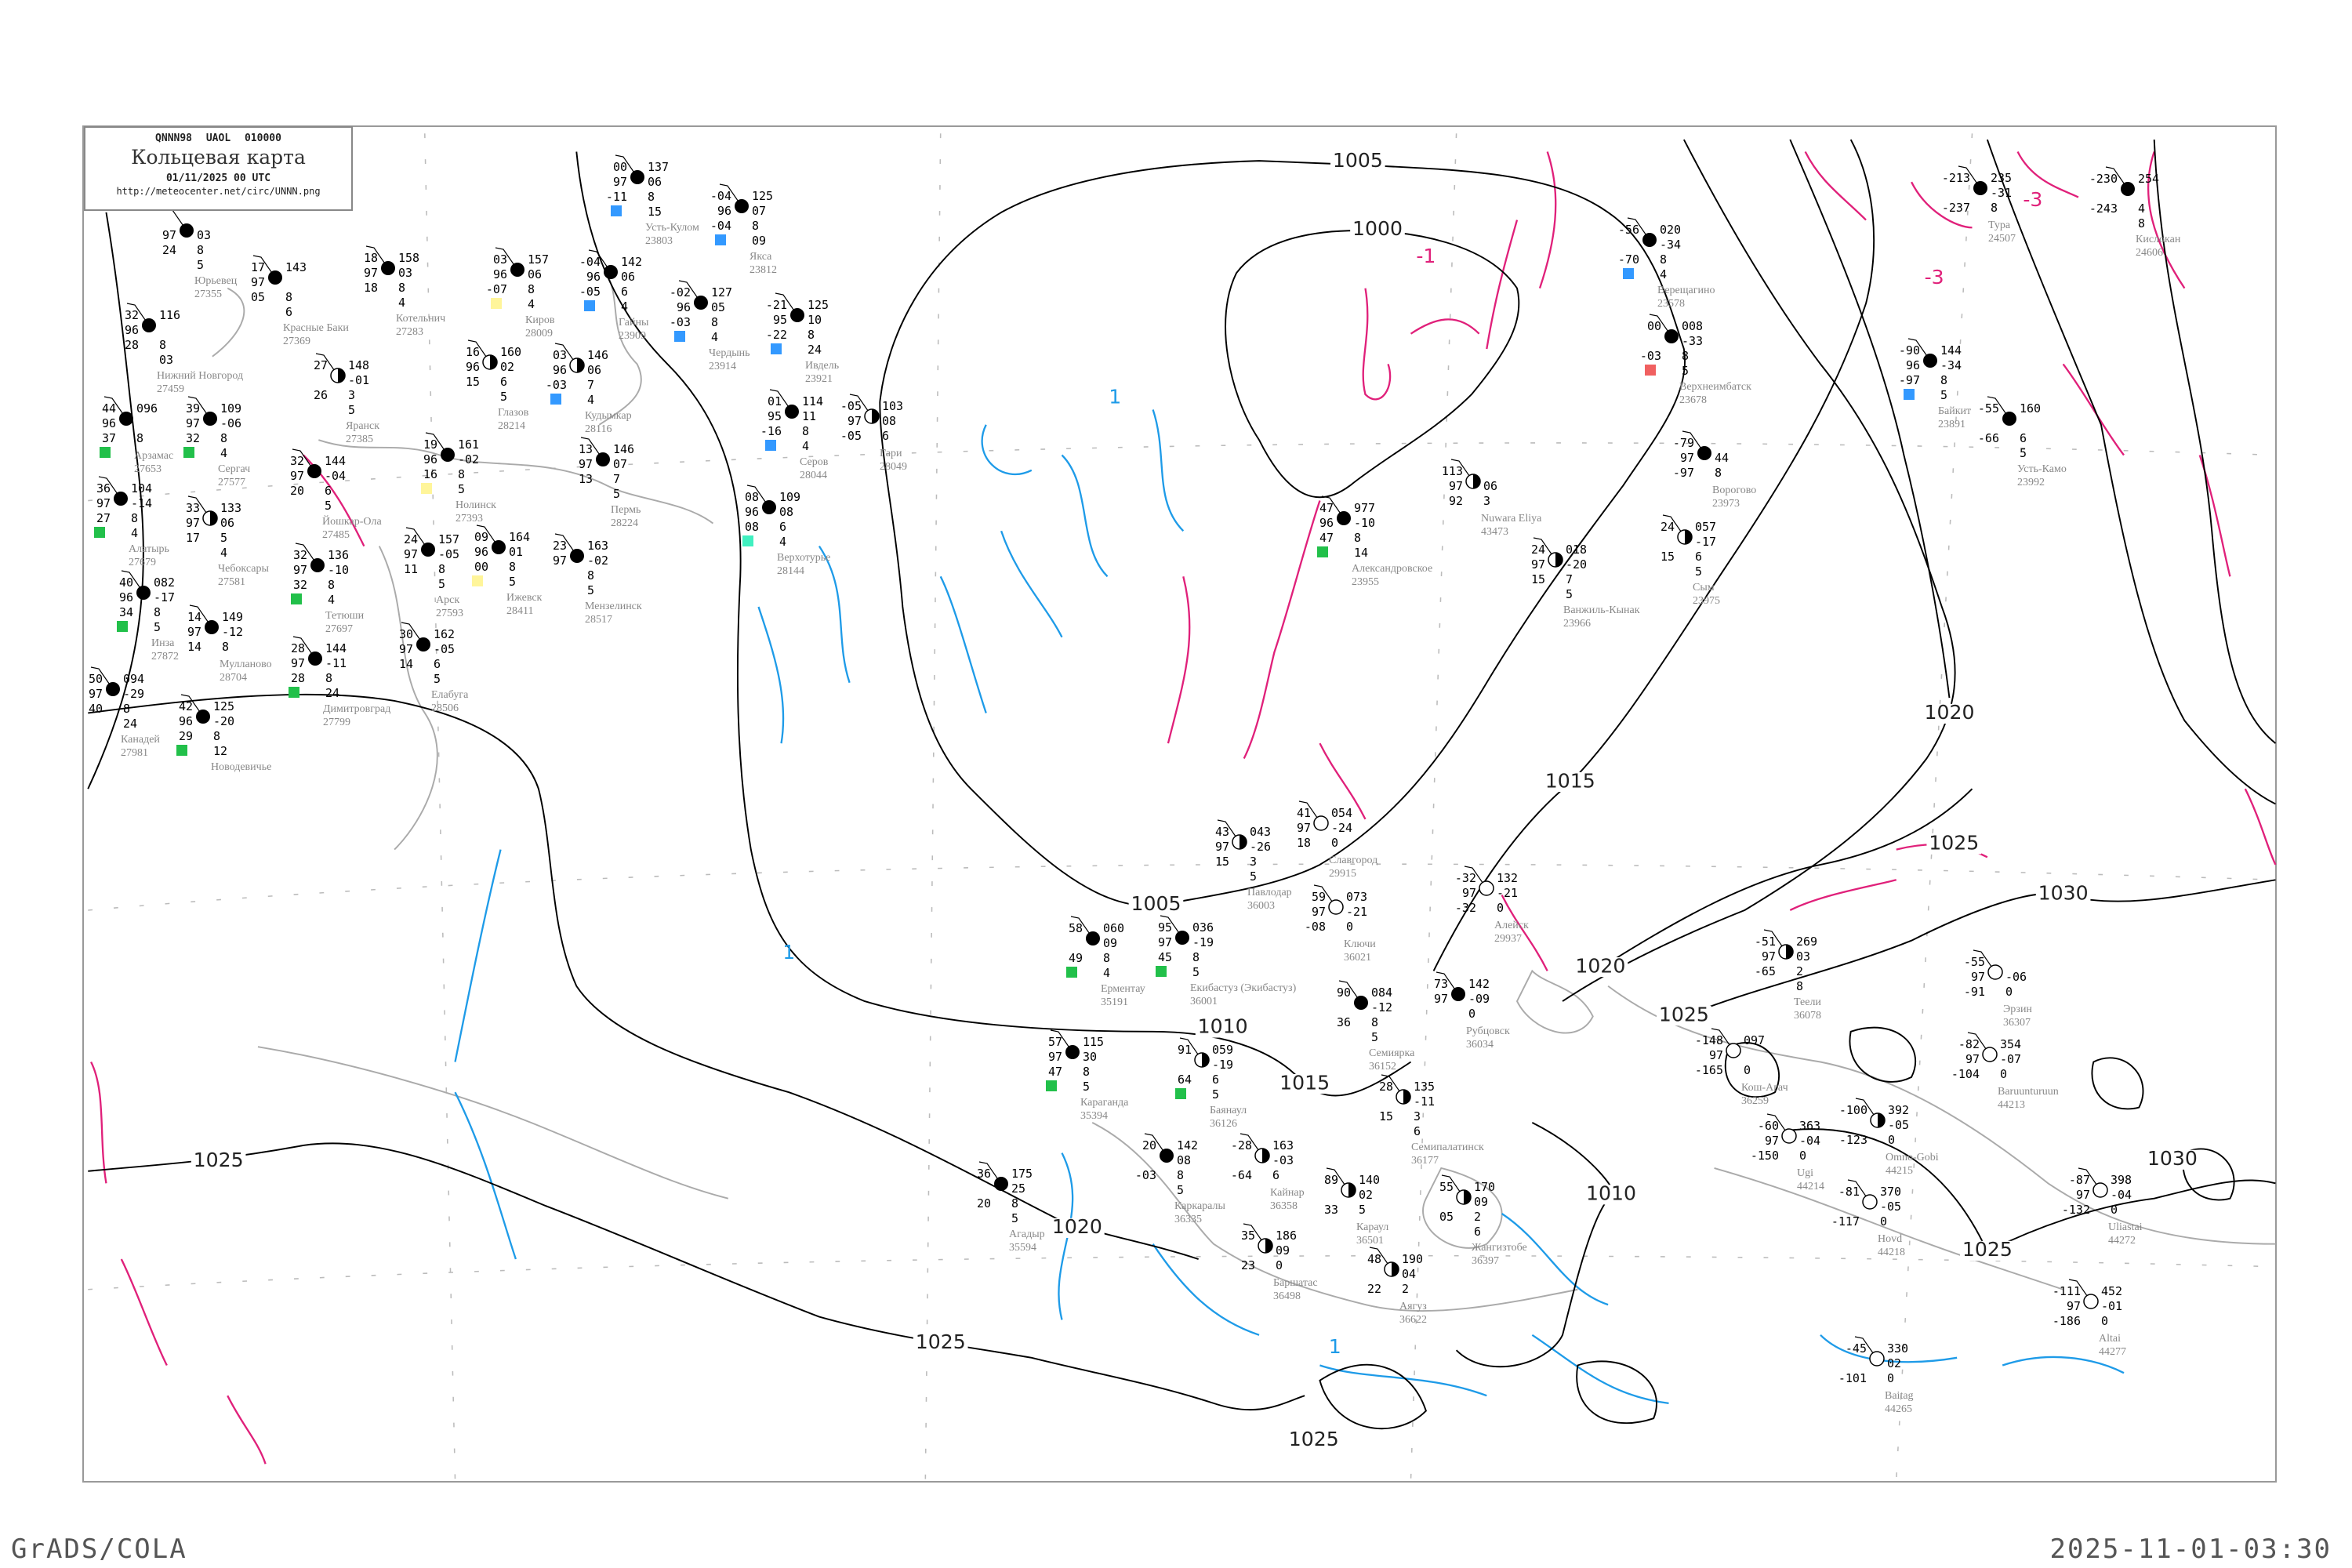  What do you see at coordinates (2121, 1180) in the screenshot?
I see `station-pressure: 398` at bounding box center [2121, 1180].